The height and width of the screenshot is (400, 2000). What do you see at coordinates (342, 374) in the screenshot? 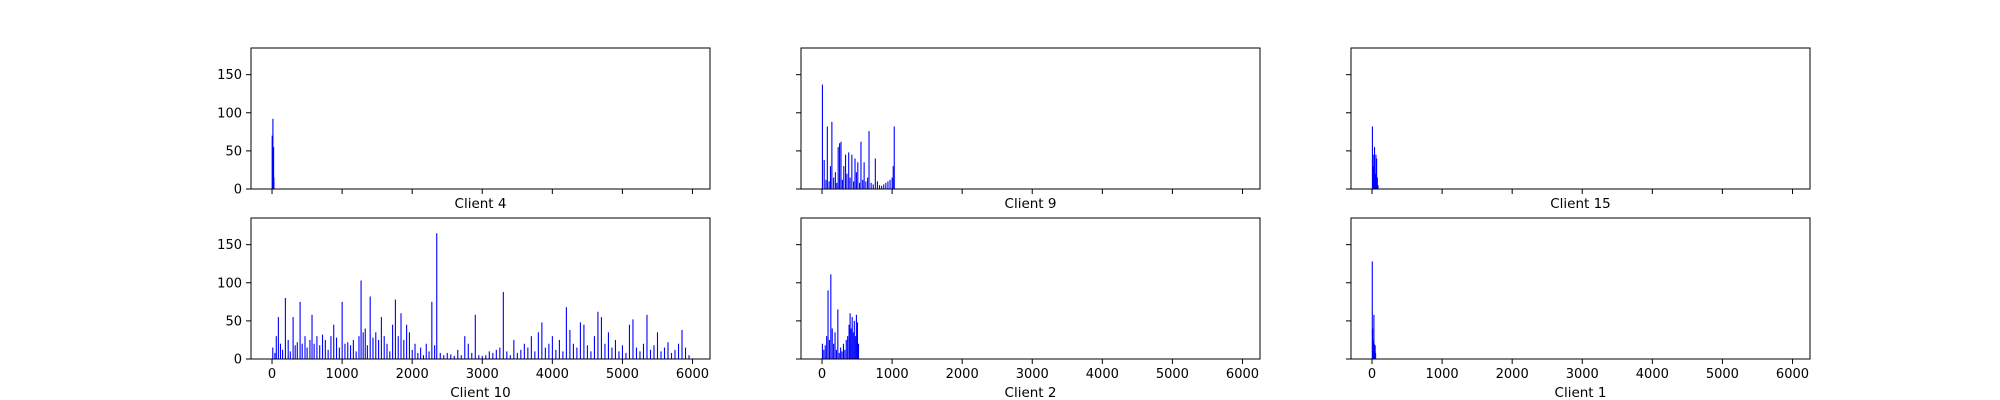
I see `x-tick-label: 1000` at bounding box center [342, 374].